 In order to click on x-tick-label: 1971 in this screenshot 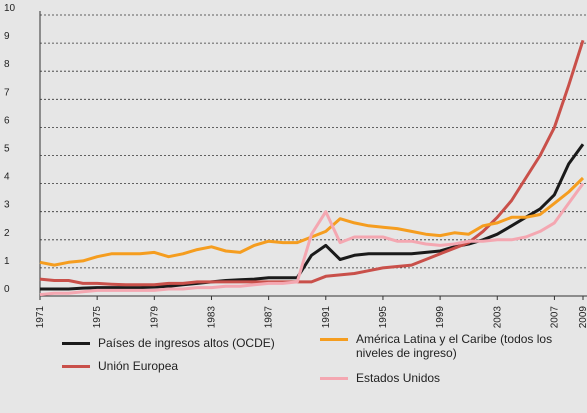, I will do `click(40, 317)`.